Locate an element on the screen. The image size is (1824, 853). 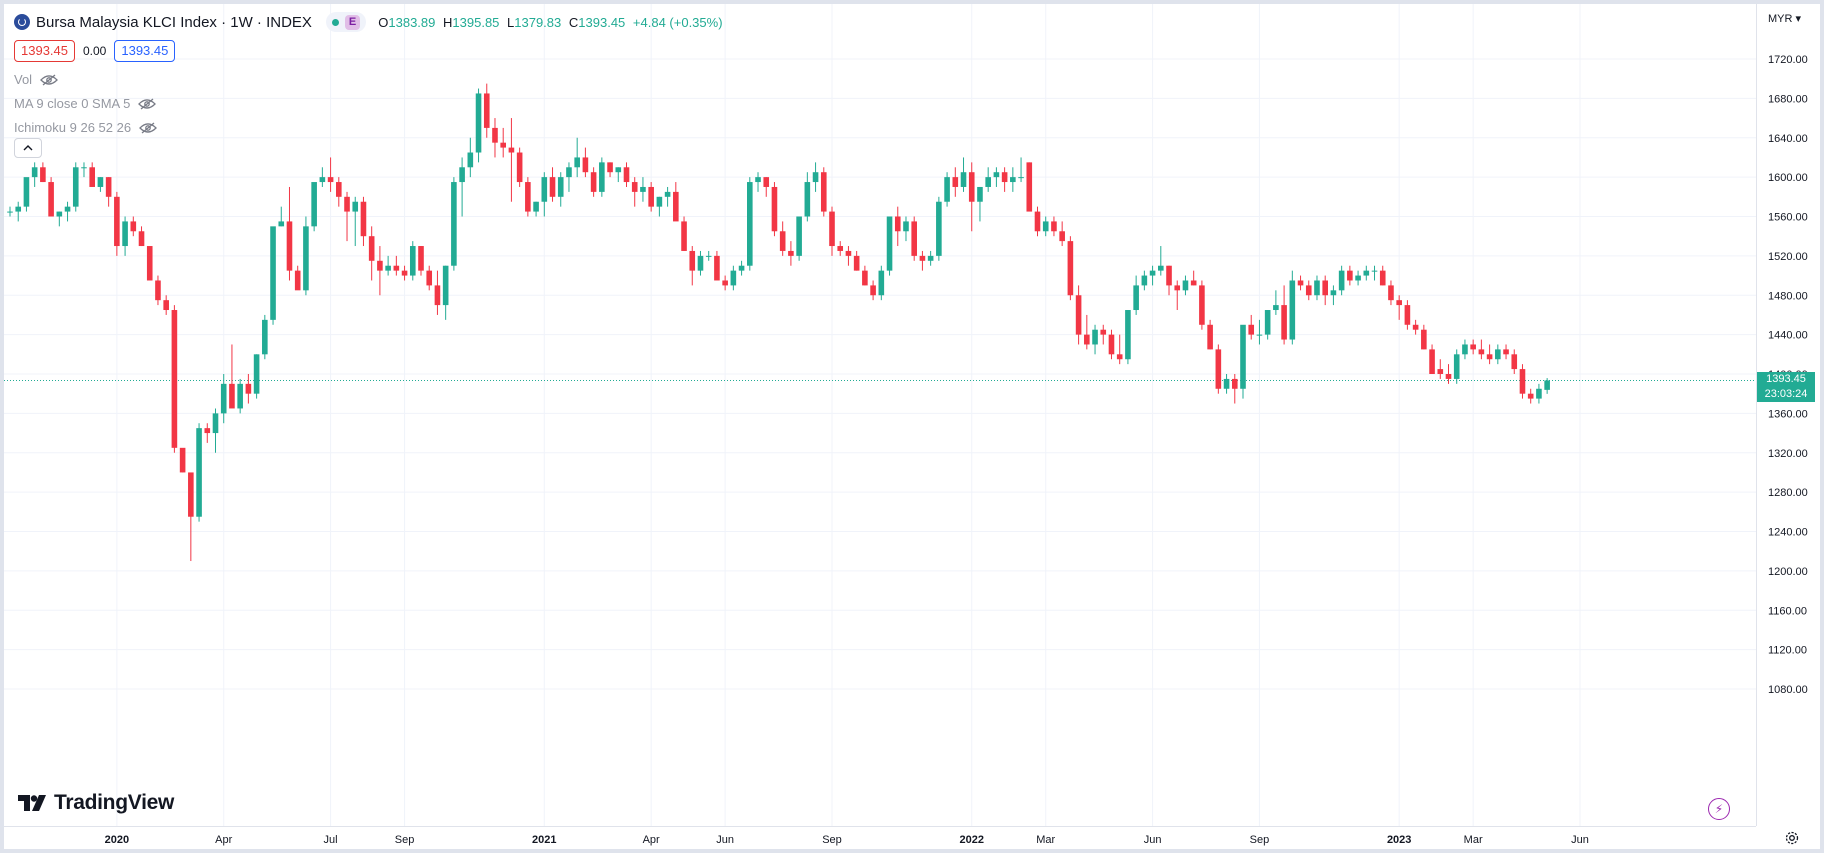
indicator-vol: Vol is located at coordinates (36, 79).